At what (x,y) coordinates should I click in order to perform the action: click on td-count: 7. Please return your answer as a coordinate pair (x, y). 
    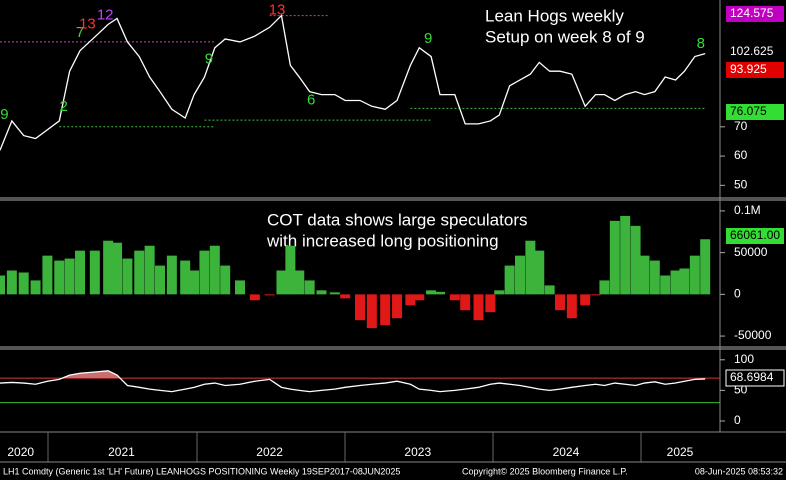
    Looking at the image, I should click on (80, 32).